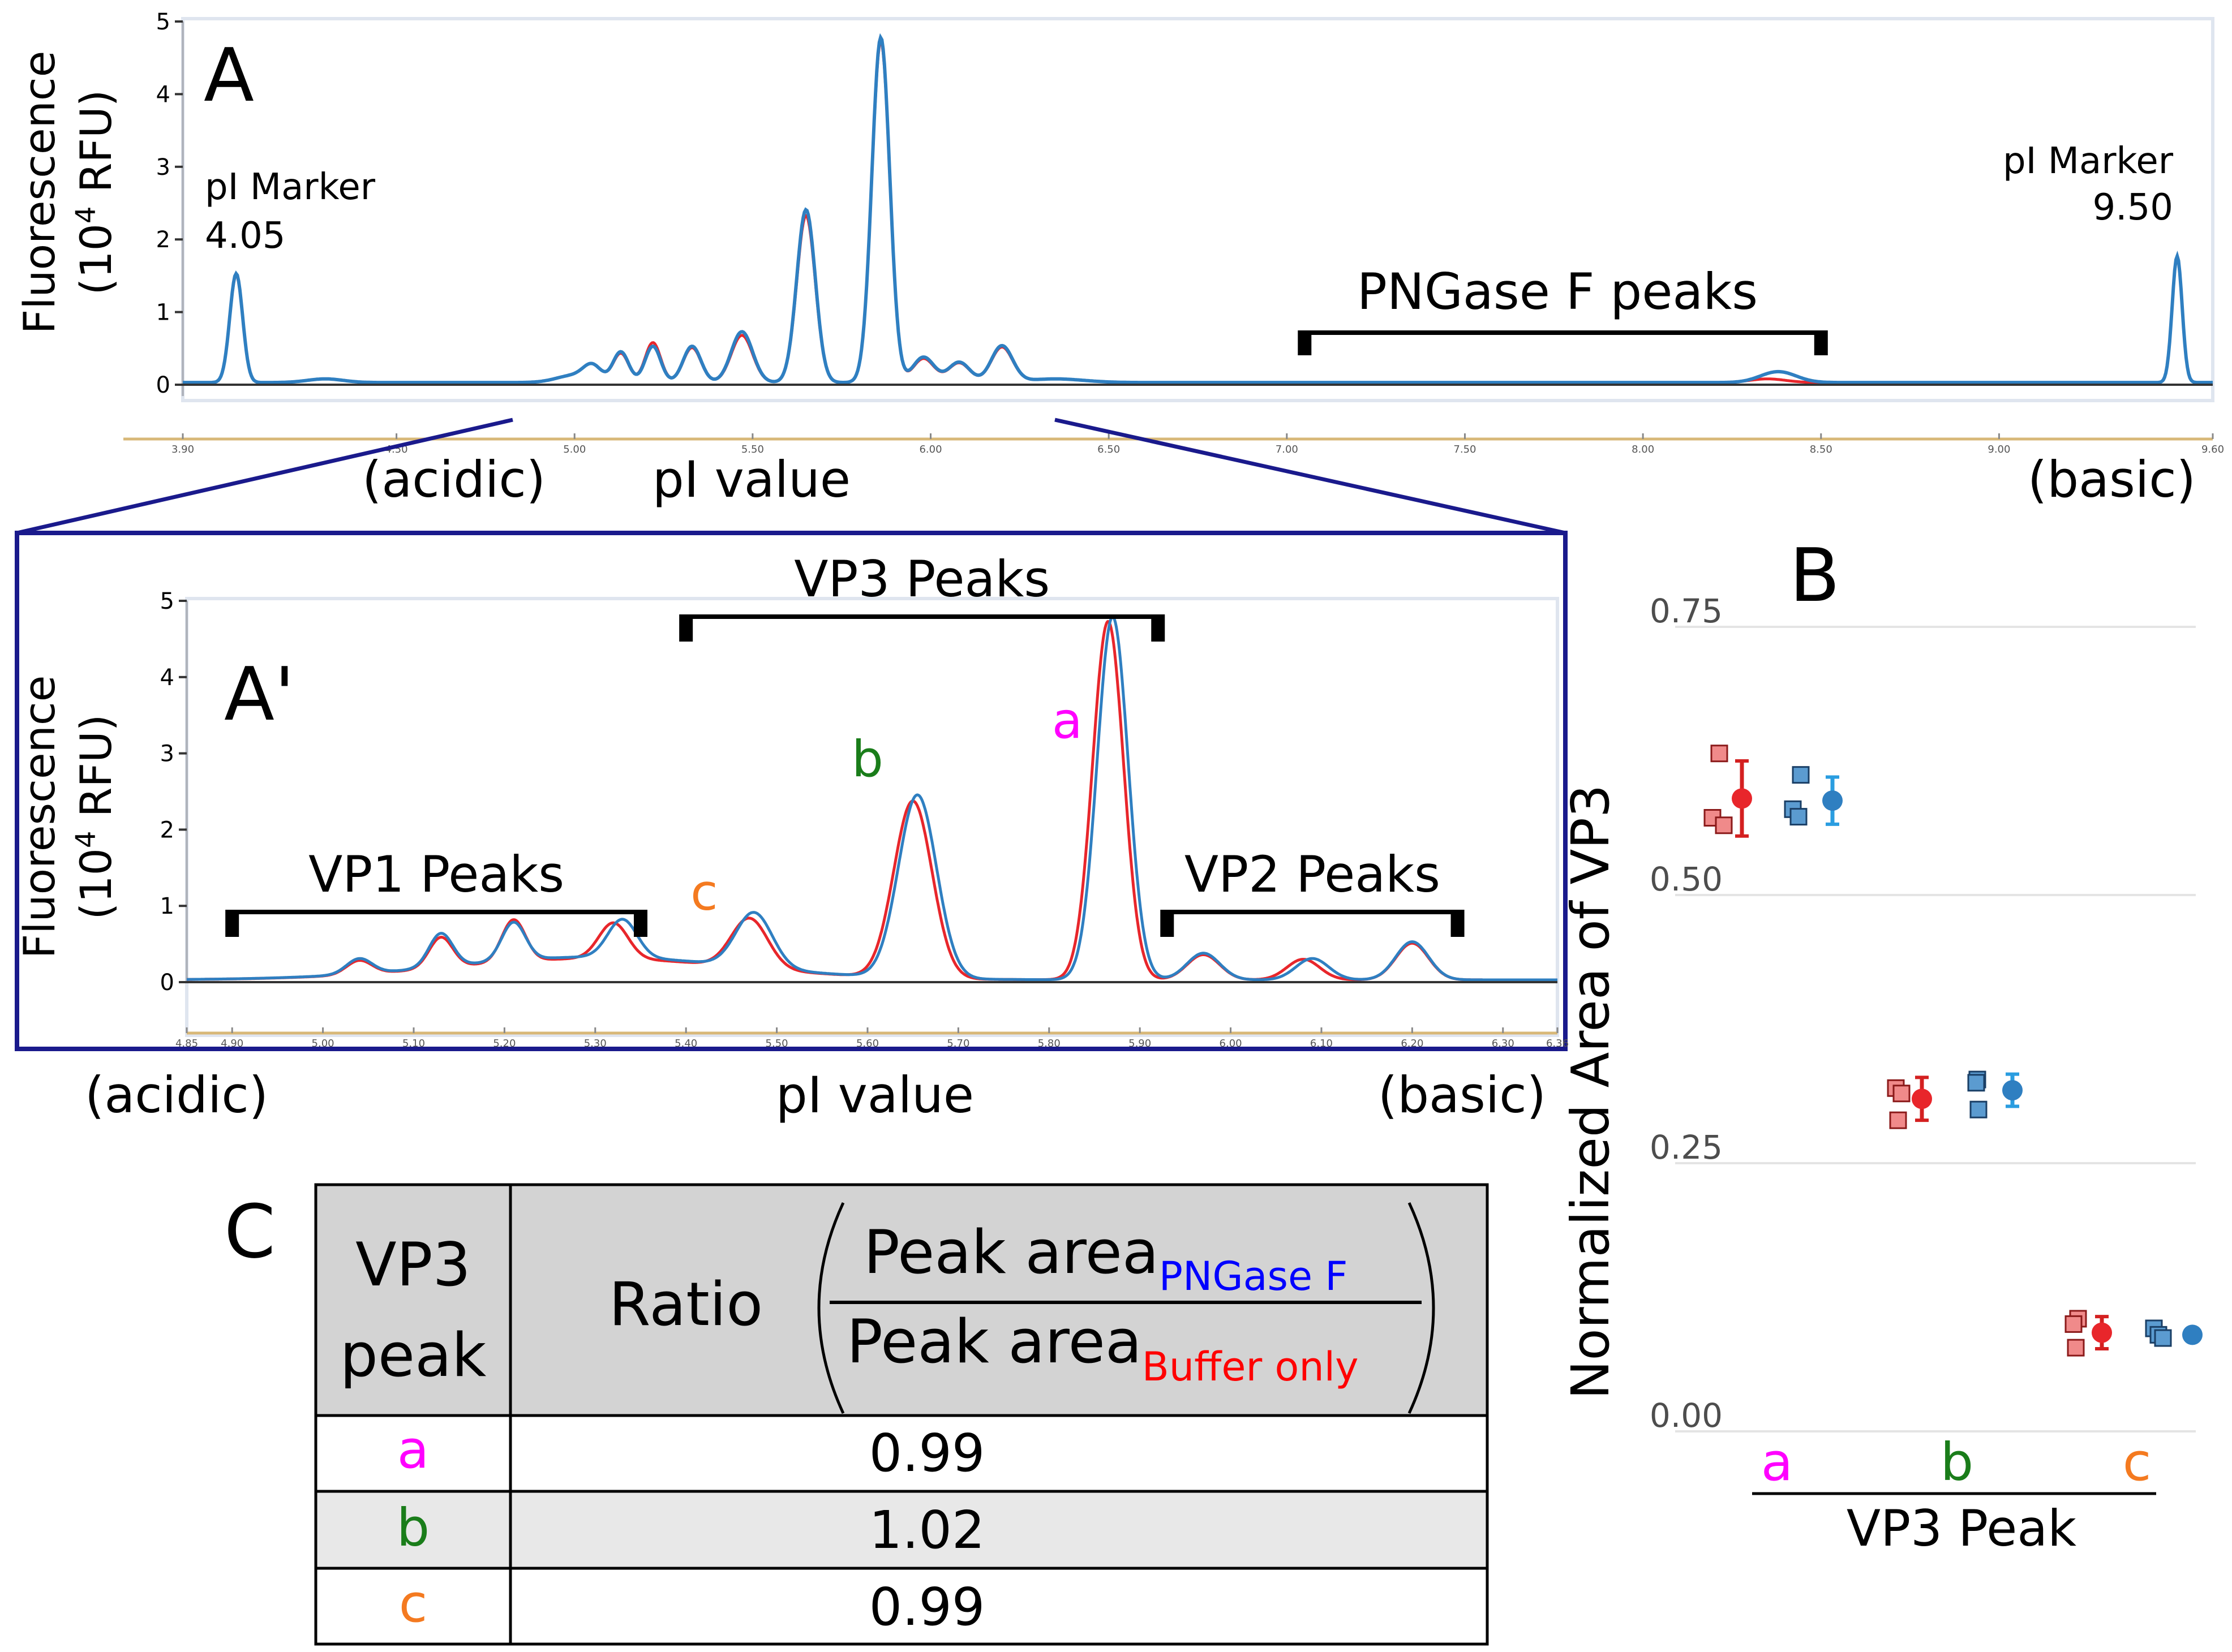  I want to click on ratio-denominator: Peak areaBuffer only, so click(1103, 1348).